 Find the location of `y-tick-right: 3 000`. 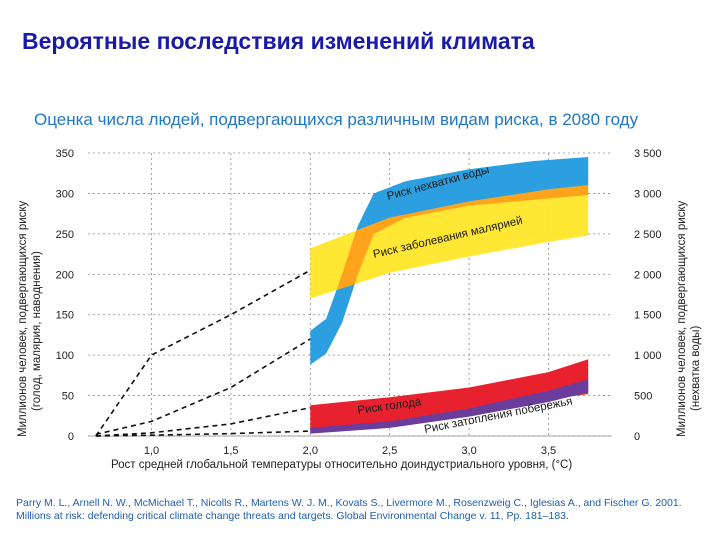

y-tick-right: 3 000 is located at coordinates (648, 194).